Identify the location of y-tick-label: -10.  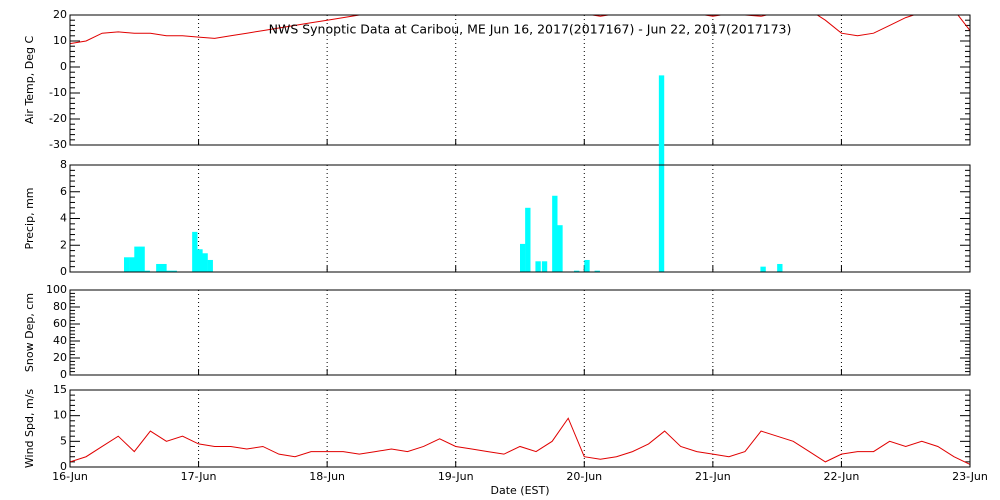
(58, 92).